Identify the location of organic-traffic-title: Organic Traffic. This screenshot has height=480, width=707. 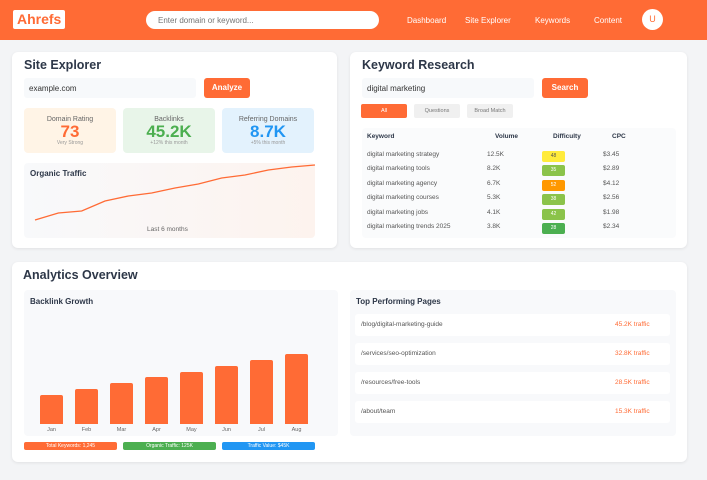
(58, 173).